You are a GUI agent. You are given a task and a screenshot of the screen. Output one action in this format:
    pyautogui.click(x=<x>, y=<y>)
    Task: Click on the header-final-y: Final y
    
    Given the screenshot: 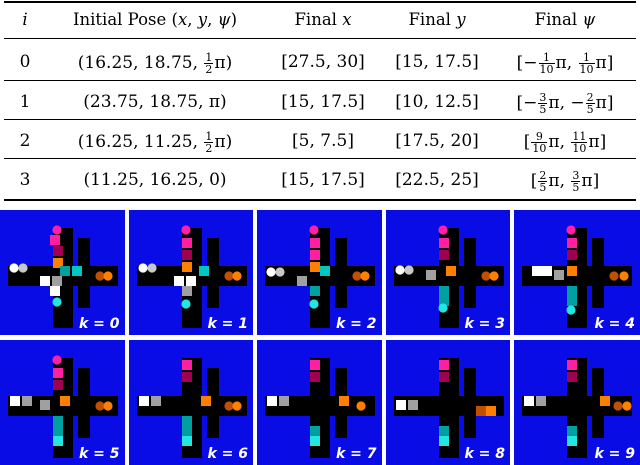 What is the action you would take?
    pyautogui.click(x=437, y=19)
    